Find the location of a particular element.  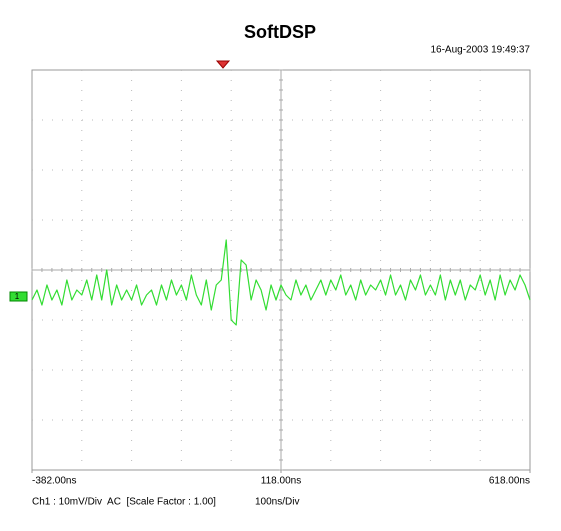

waveform is located at coordinates (281, 282).